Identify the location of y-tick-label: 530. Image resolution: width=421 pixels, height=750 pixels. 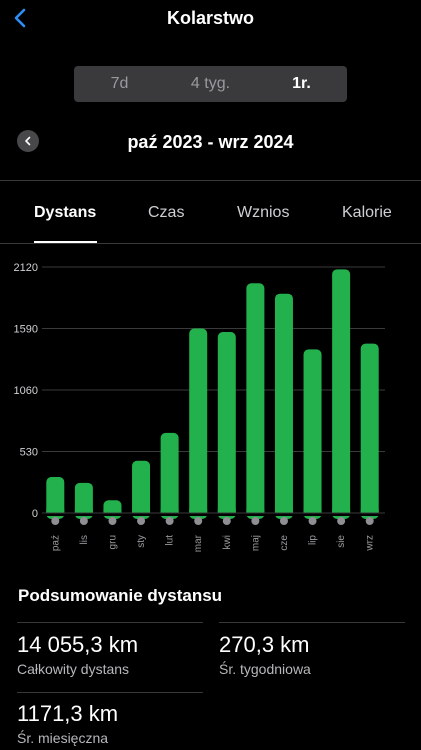
(29, 453).